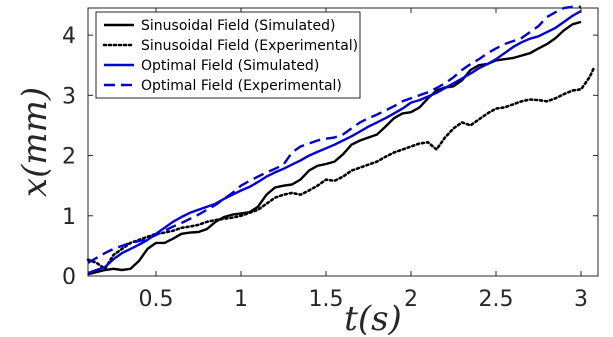 This screenshot has height=337, width=613. Describe the element at coordinates (230, 66) in the screenshot. I see `legend-label: Optimal Field (Simulated)` at that location.